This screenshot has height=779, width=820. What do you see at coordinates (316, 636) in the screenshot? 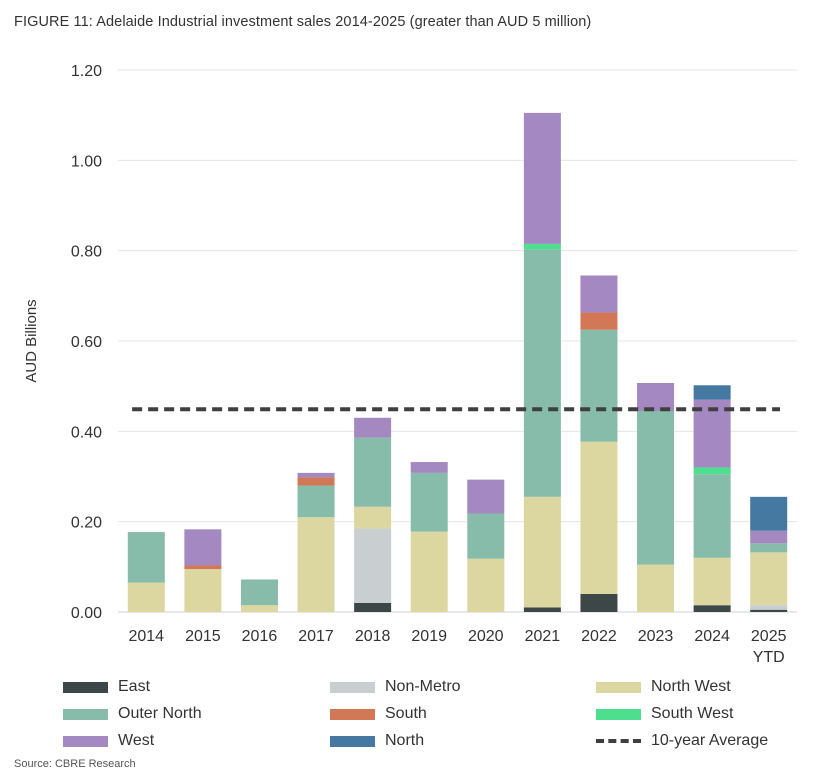
I see `x-tick-label: 2017` at bounding box center [316, 636].